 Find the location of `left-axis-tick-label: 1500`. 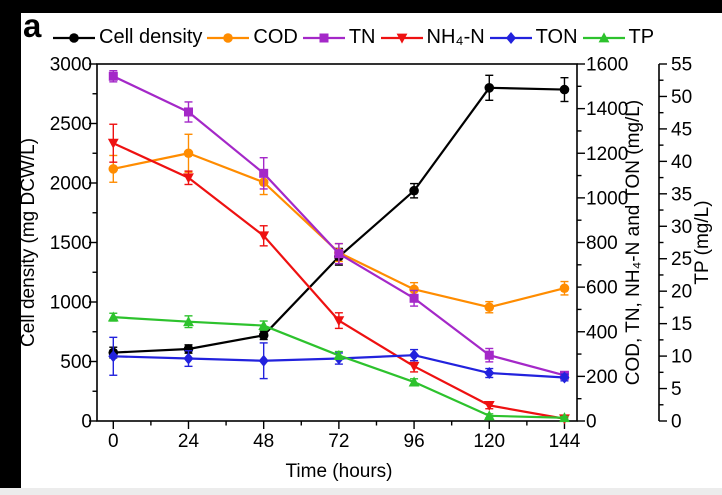

left-axis-tick-label: 1500 is located at coordinates (71, 243).